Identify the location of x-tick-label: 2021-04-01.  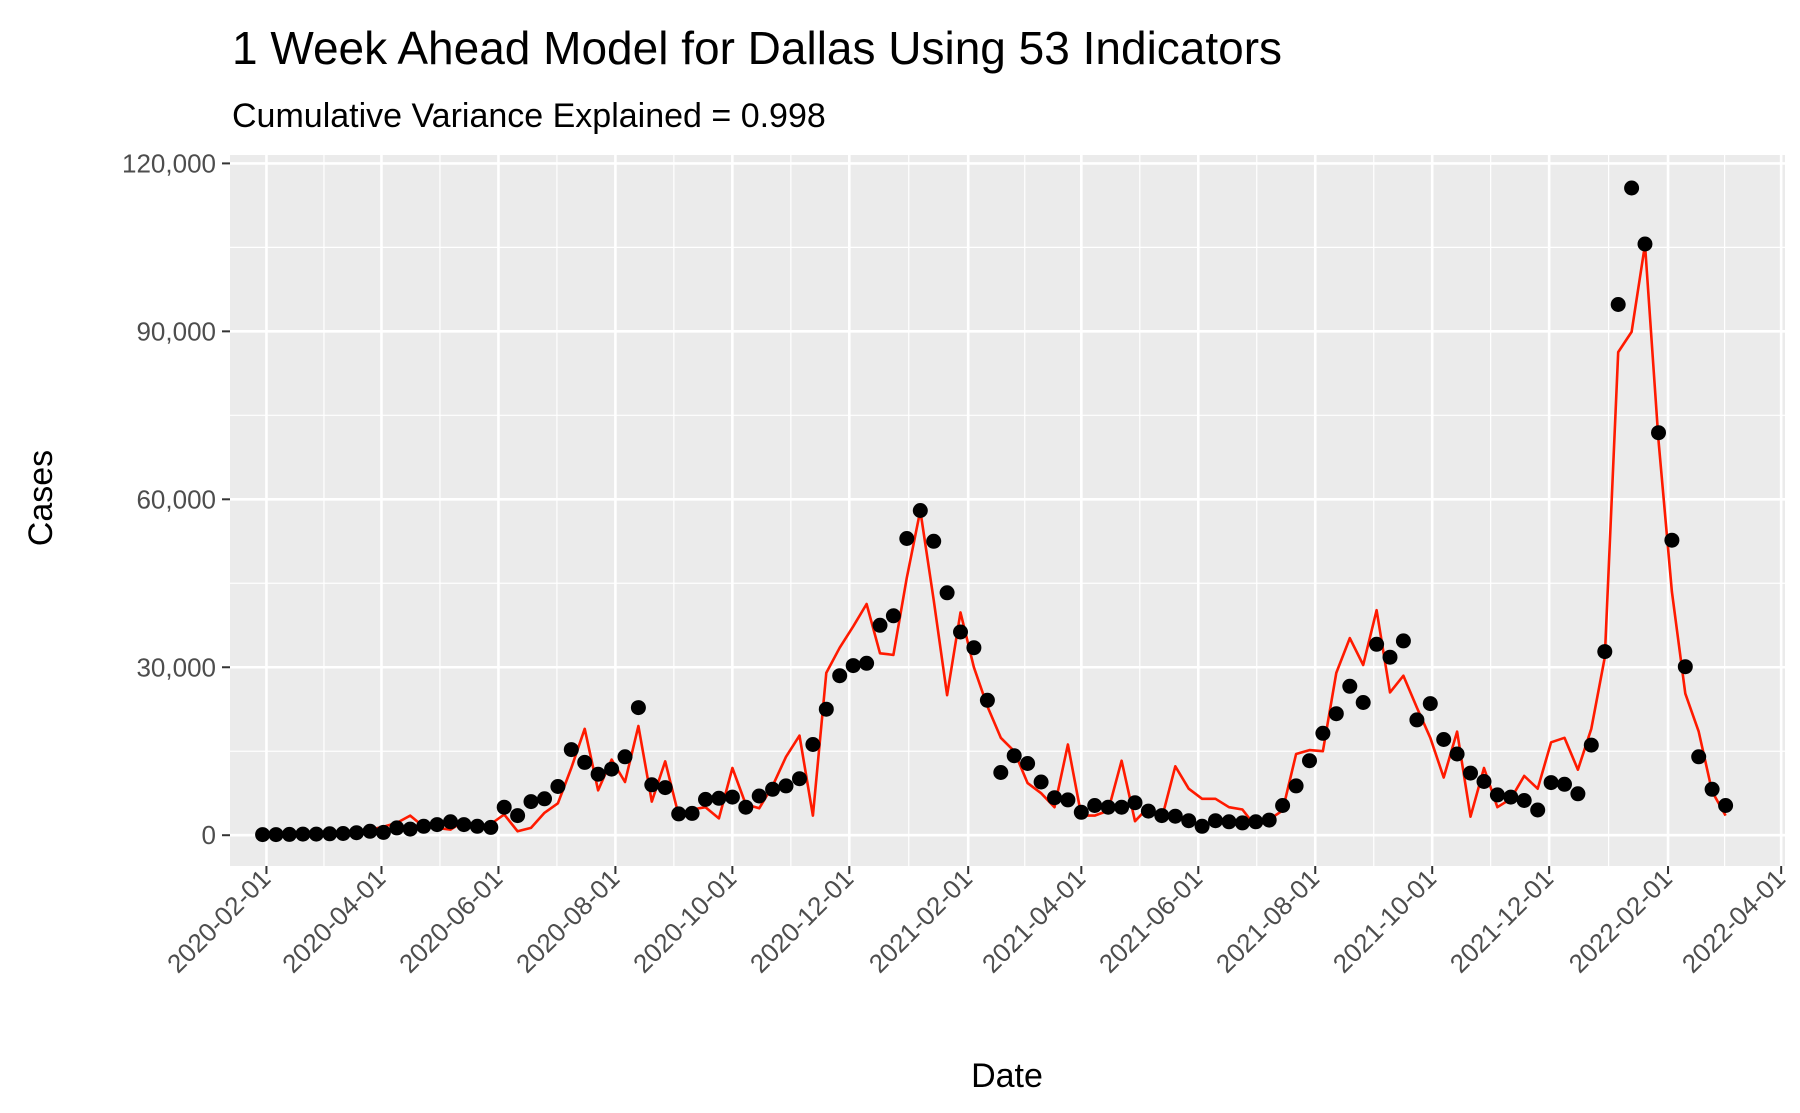
(1033, 920).